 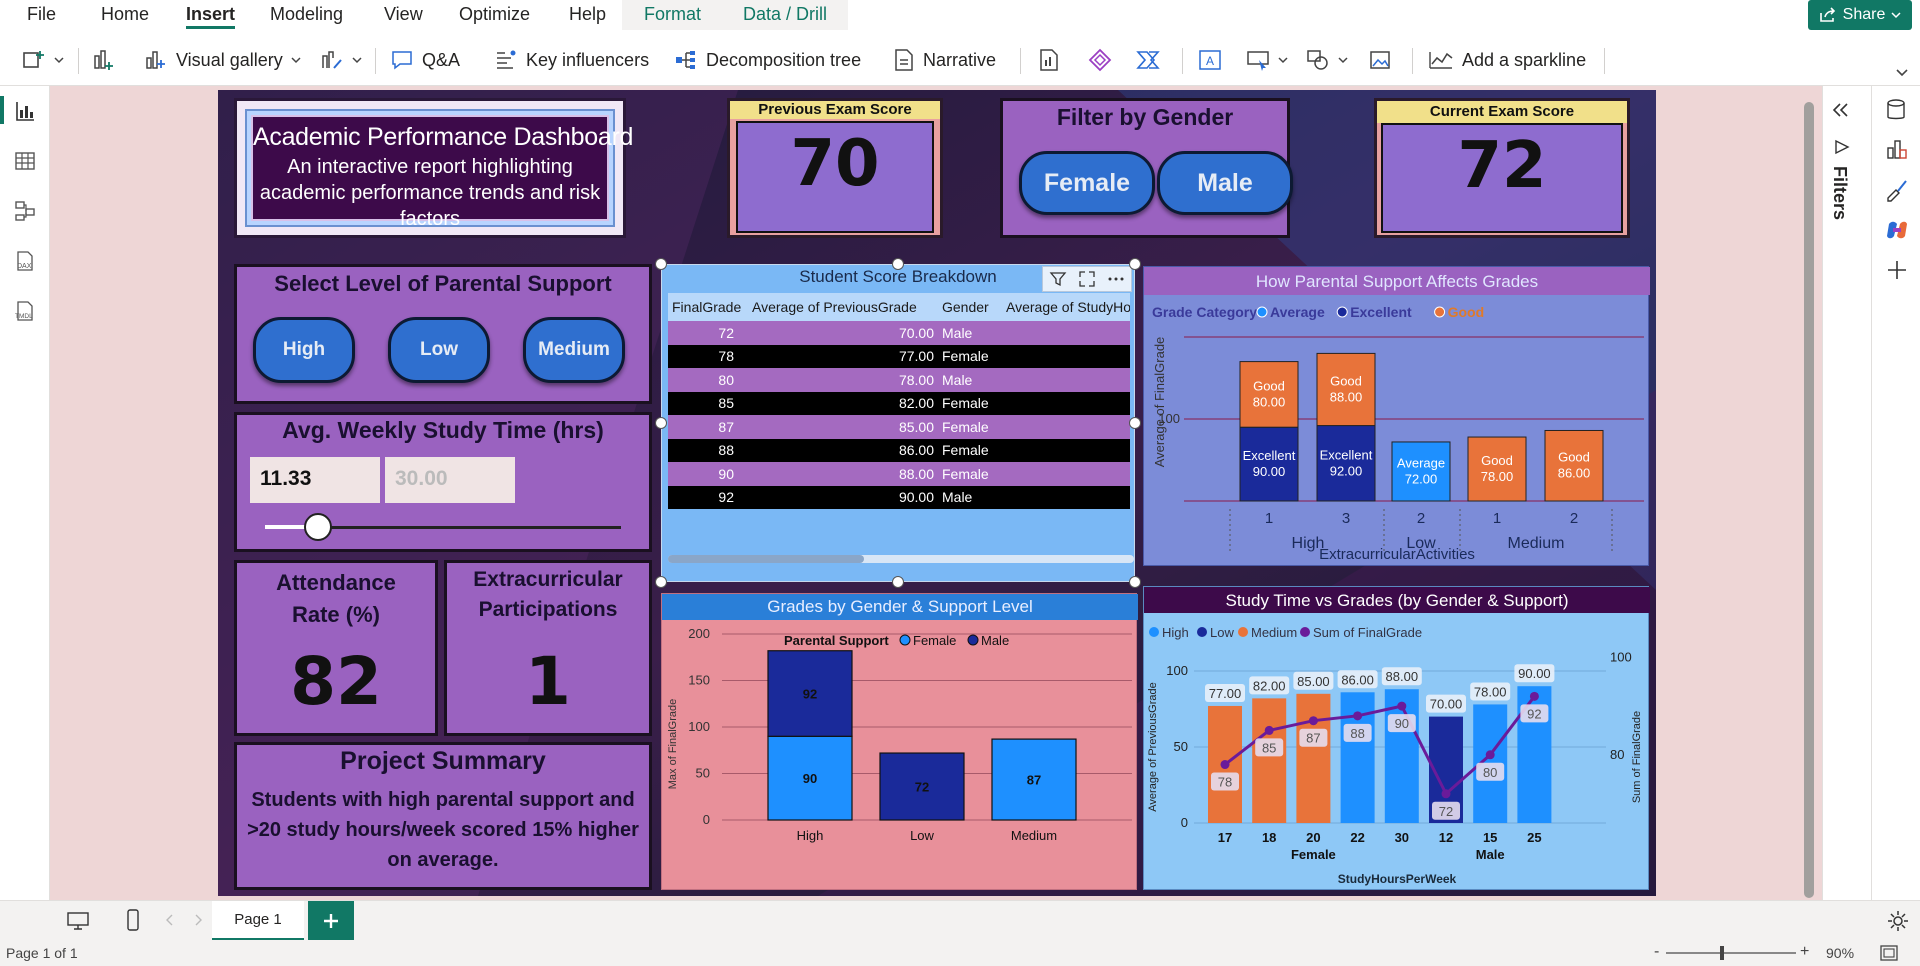 What do you see at coordinates (899, 427) in the screenshot?
I see `table-row: 87 85.00 Female` at bounding box center [899, 427].